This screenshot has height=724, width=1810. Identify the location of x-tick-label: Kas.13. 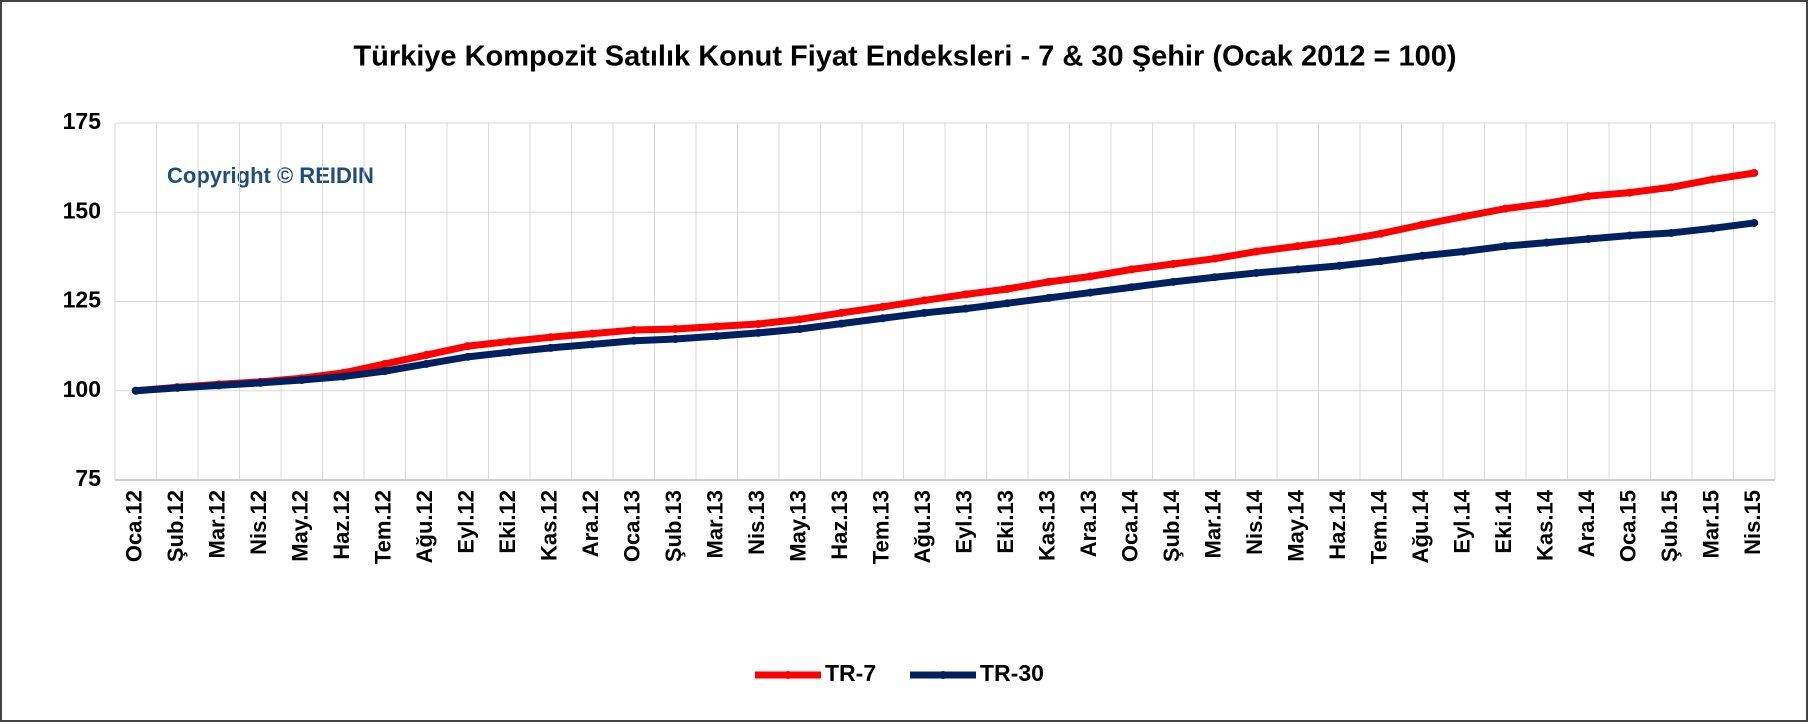
(1047, 525).